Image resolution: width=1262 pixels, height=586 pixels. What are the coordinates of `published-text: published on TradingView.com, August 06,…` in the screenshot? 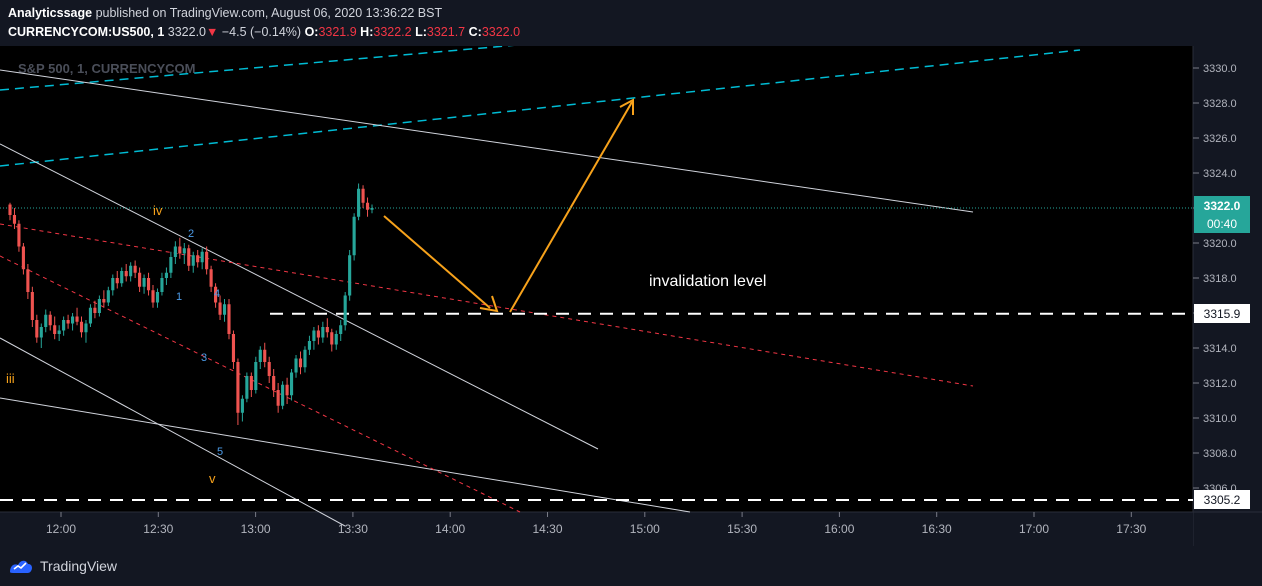 It's located at (269, 13).